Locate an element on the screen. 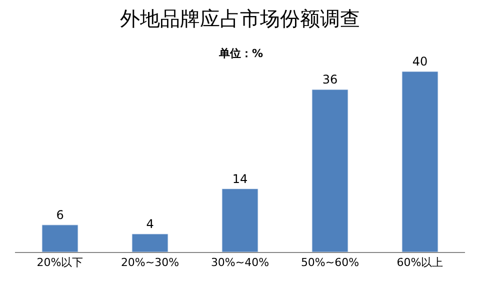 This screenshot has height=287, width=480. x-tick-label: 20%以下 is located at coordinates (60, 263).